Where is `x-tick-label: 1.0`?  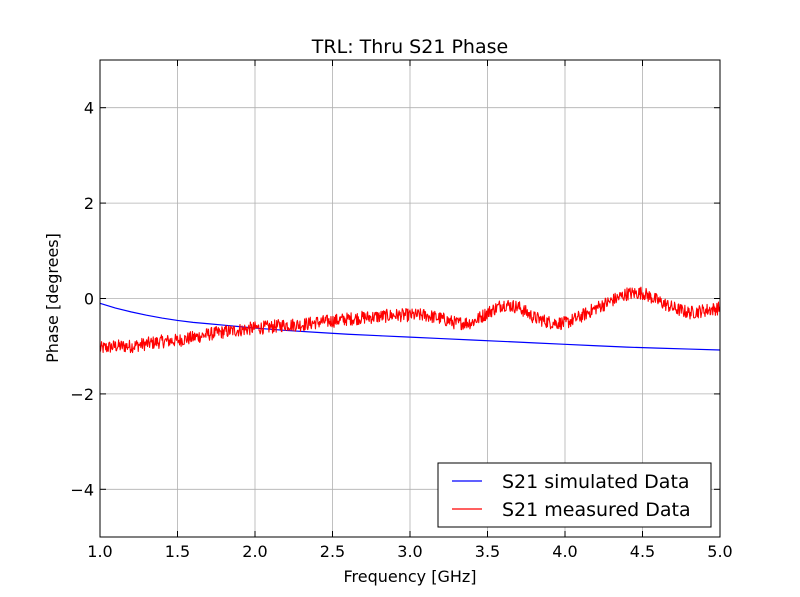 x-tick-label: 1.0 is located at coordinates (99, 551).